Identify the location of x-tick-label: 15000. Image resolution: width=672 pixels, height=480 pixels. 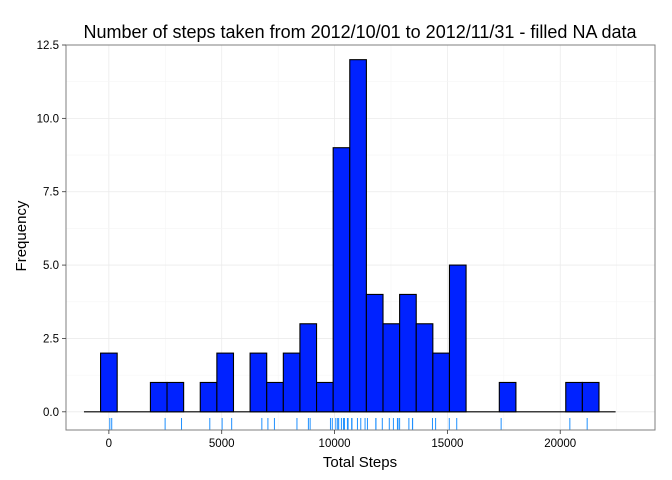
(447, 444).